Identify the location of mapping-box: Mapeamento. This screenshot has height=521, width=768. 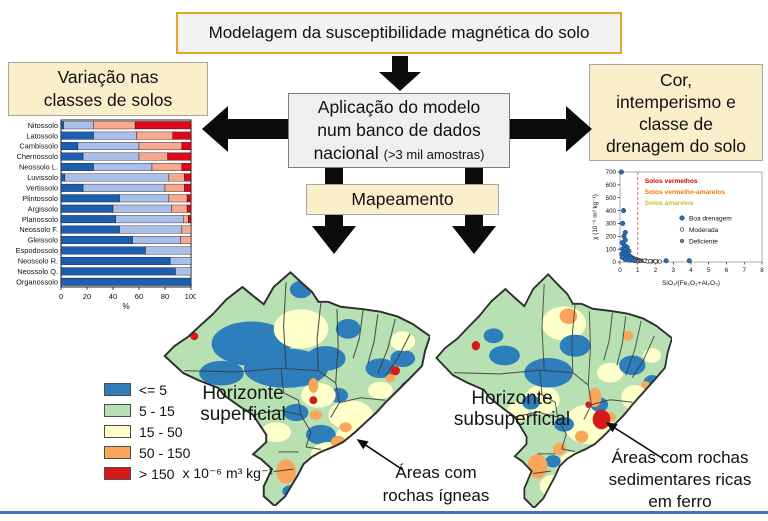
(402, 199).